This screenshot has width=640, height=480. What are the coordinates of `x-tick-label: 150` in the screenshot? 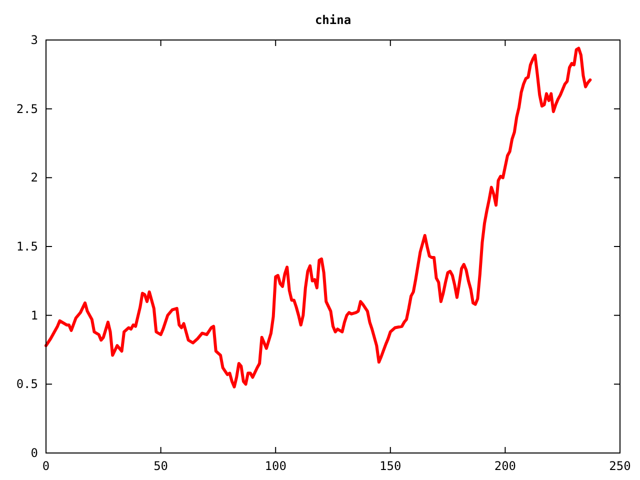 It's located at (391, 466).